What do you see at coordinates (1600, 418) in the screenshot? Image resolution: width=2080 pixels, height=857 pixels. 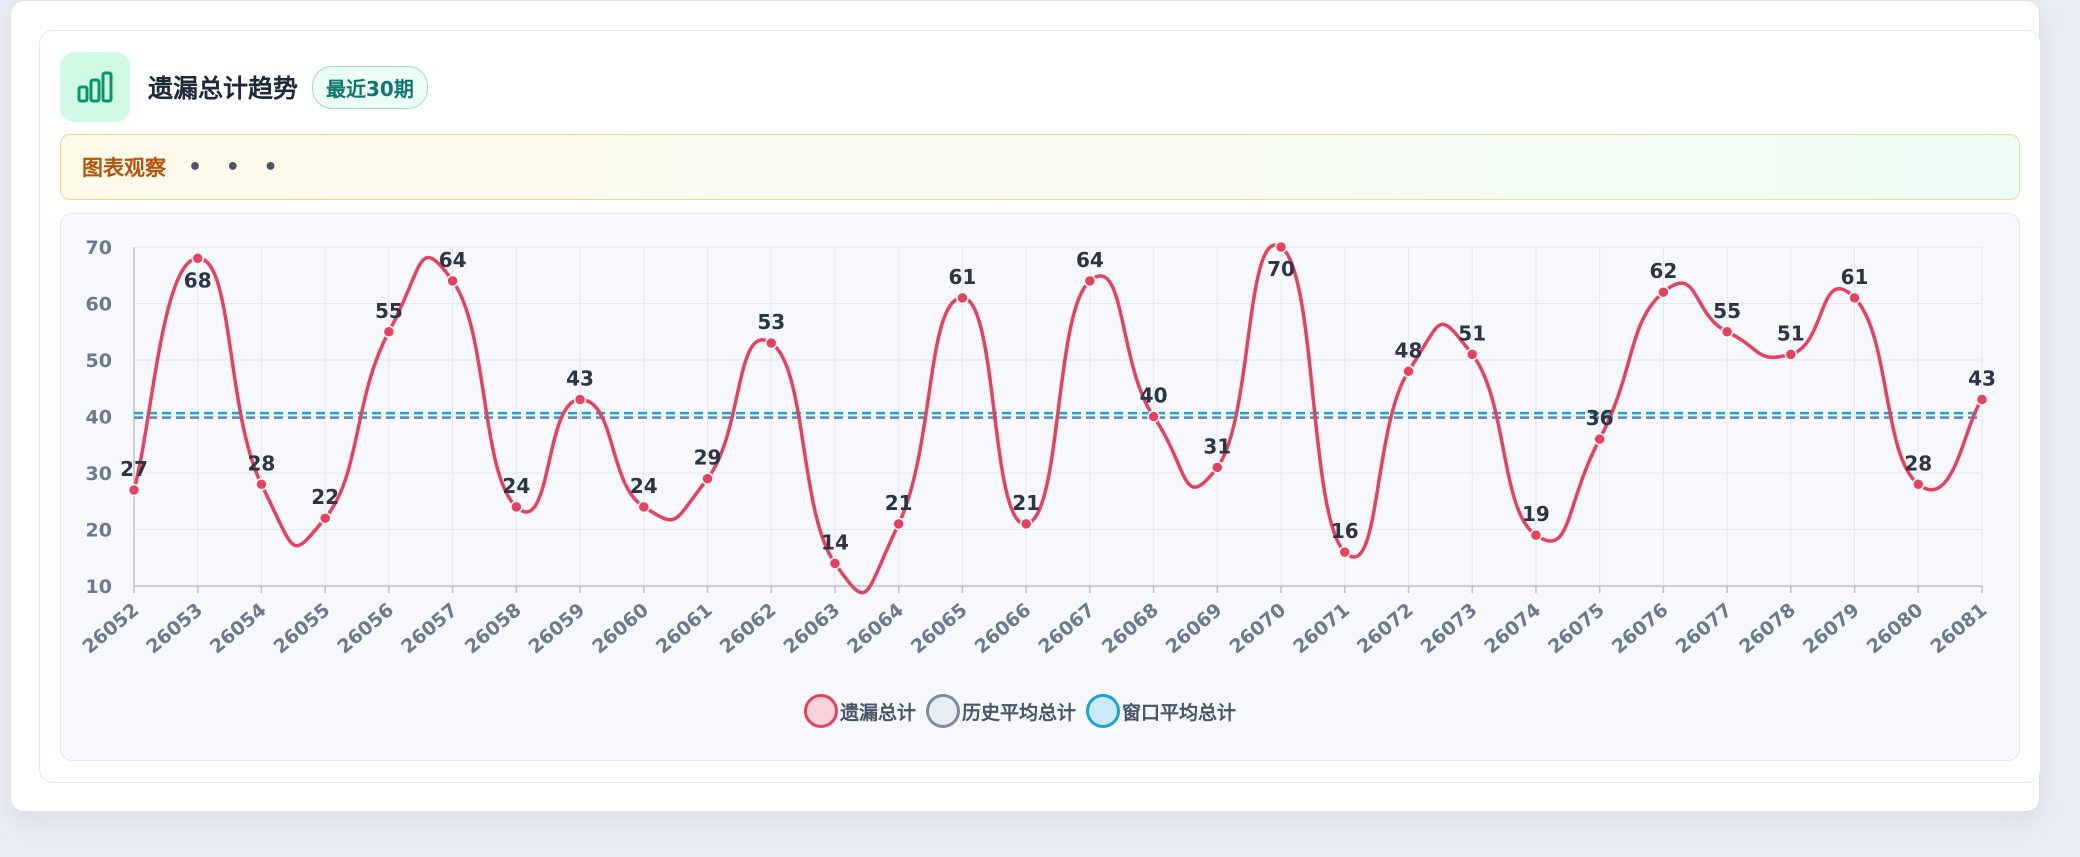 I see `data-label: 36` at bounding box center [1600, 418].